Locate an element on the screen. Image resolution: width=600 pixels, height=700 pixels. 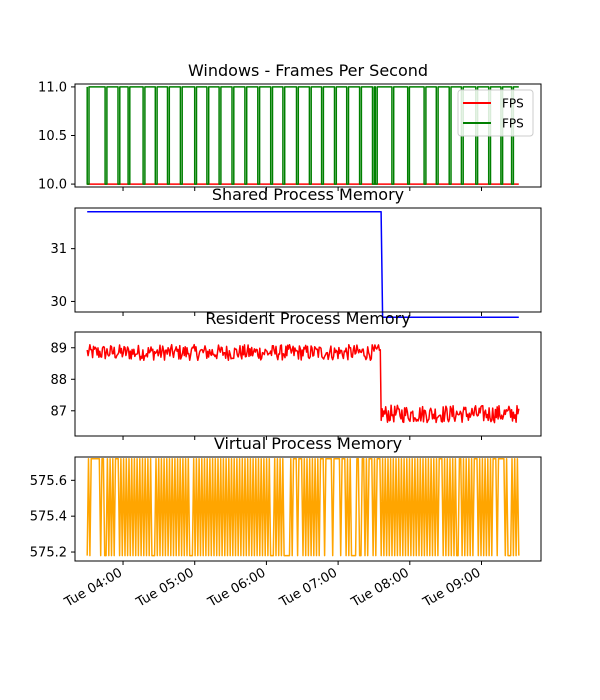
y-tick-label: 31 is located at coordinates (58, 249).